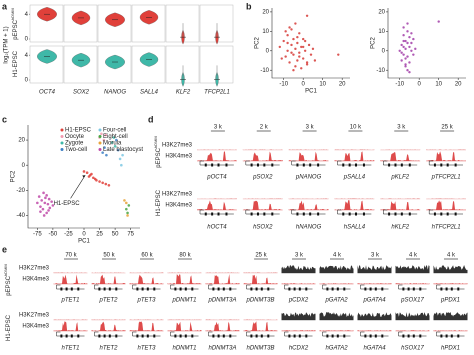 Image resolution: width=474 pixels, height=355 pixels. I want to click on row-label-name: pEPSC, so click(9, 285).